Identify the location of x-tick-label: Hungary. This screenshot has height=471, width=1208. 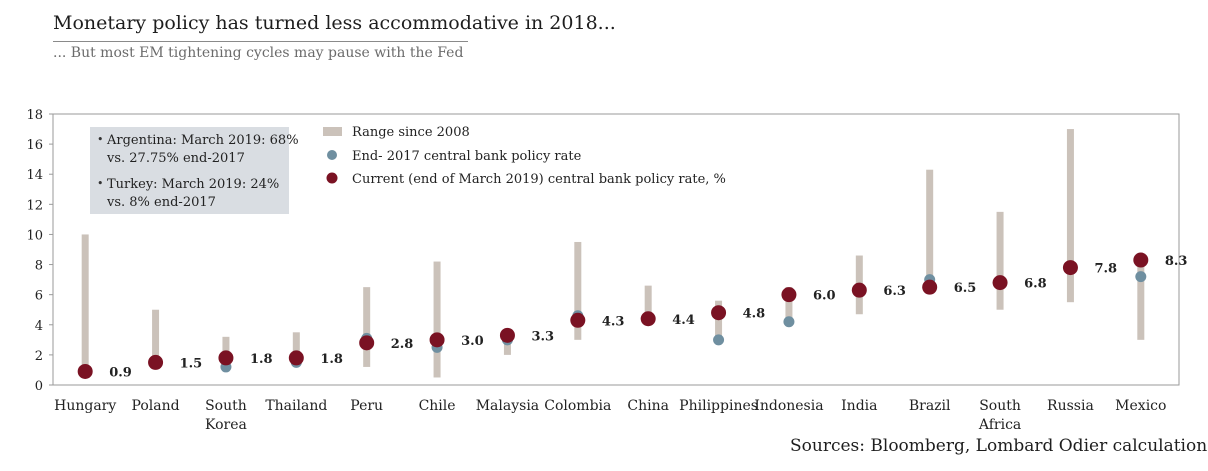
(85, 406).